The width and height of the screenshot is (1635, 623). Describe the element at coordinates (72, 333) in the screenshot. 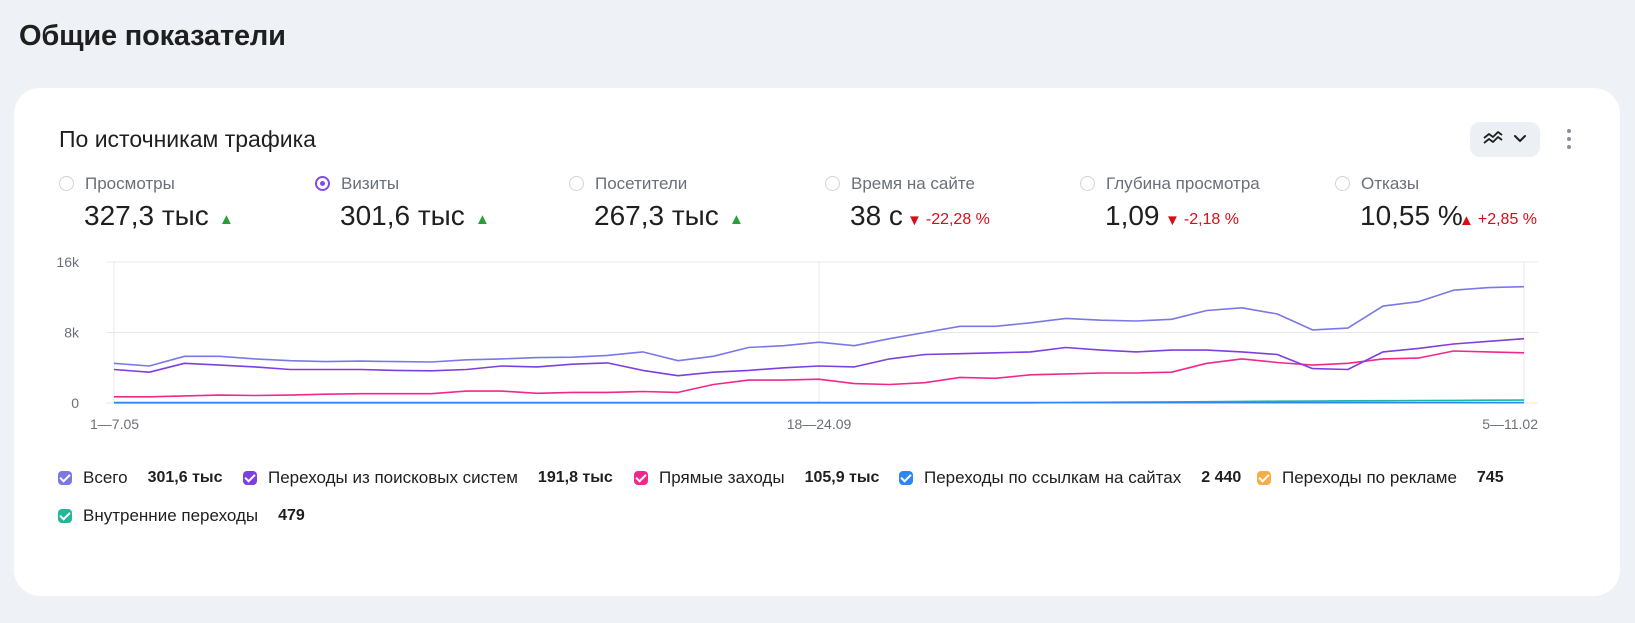

I see `y-tick-label: 8k` at that location.